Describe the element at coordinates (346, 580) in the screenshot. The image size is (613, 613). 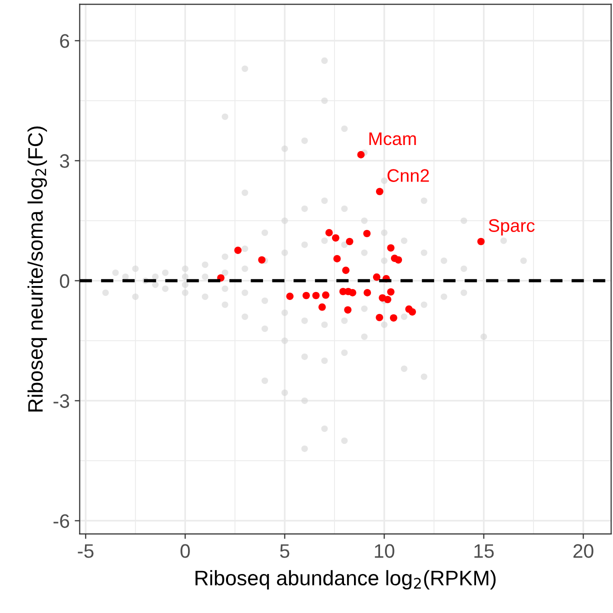
I see `x-axis-title: Riboseq abundance log$_{2}$(RPKM)` at that location.